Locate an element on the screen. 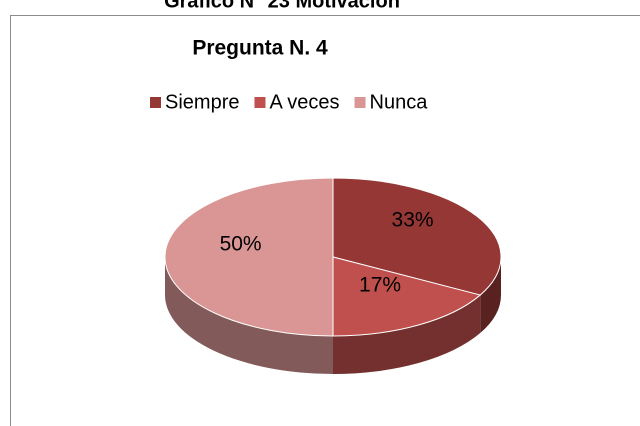 The image size is (640, 426). data-label: 17% is located at coordinates (380, 284).